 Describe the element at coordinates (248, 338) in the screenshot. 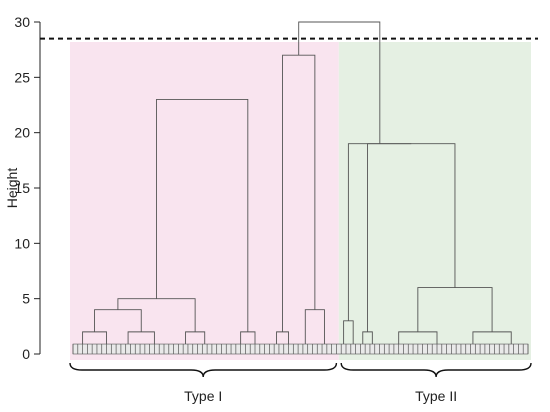

I see `link-a6` at that location.